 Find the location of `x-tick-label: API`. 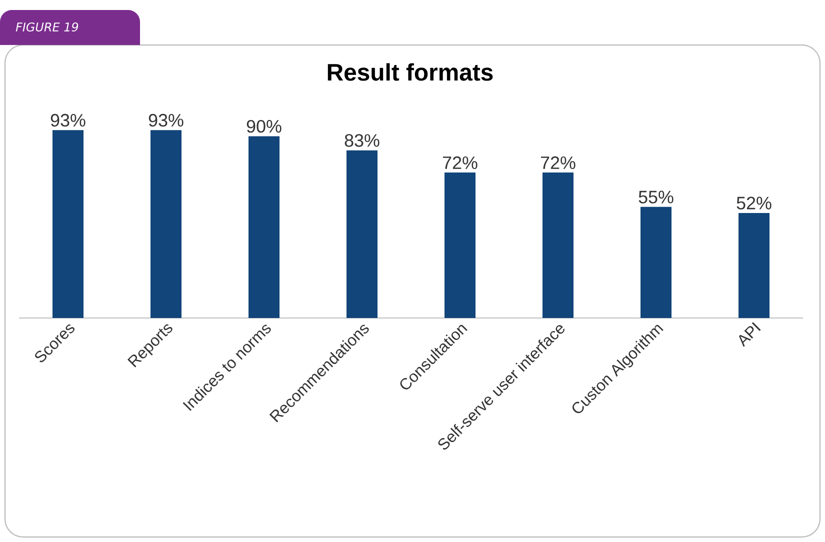

x-tick-label: API is located at coordinates (750, 334).